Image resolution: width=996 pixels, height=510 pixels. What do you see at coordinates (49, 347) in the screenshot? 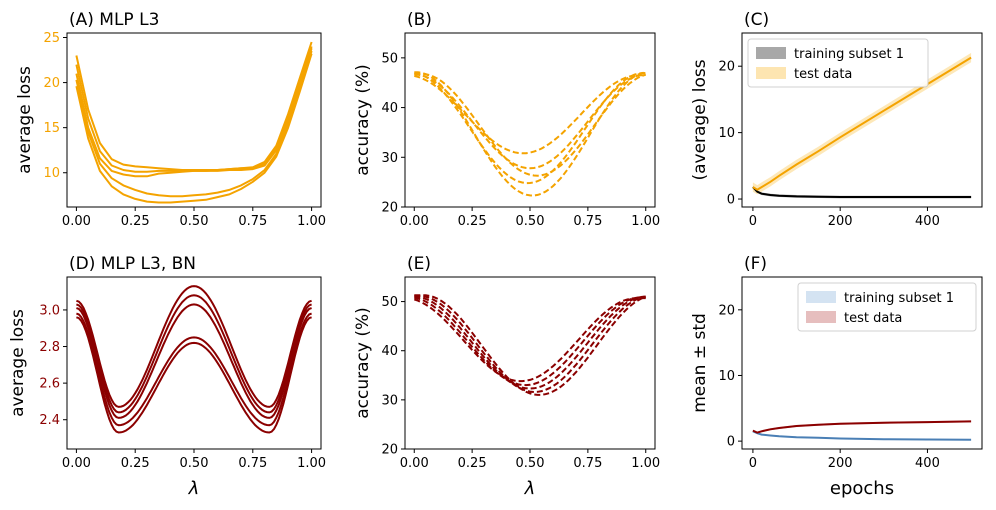
I see `y-tick-label: 2.8` at bounding box center [49, 347].